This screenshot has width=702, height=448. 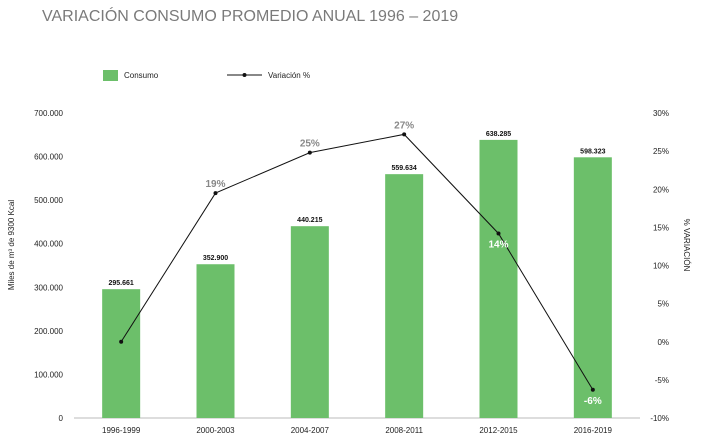 What do you see at coordinates (121, 283) in the screenshot?
I see `bar-value-label: 295.661` at bounding box center [121, 283].